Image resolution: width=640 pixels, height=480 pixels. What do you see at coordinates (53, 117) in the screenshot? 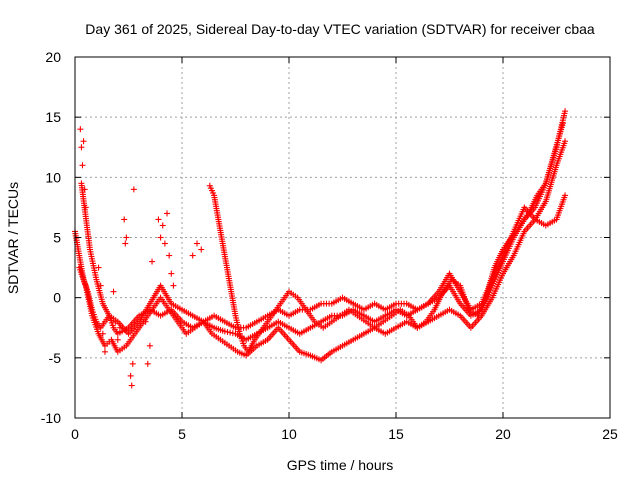
I see `y-tick-label: 15` at bounding box center [53, 117].